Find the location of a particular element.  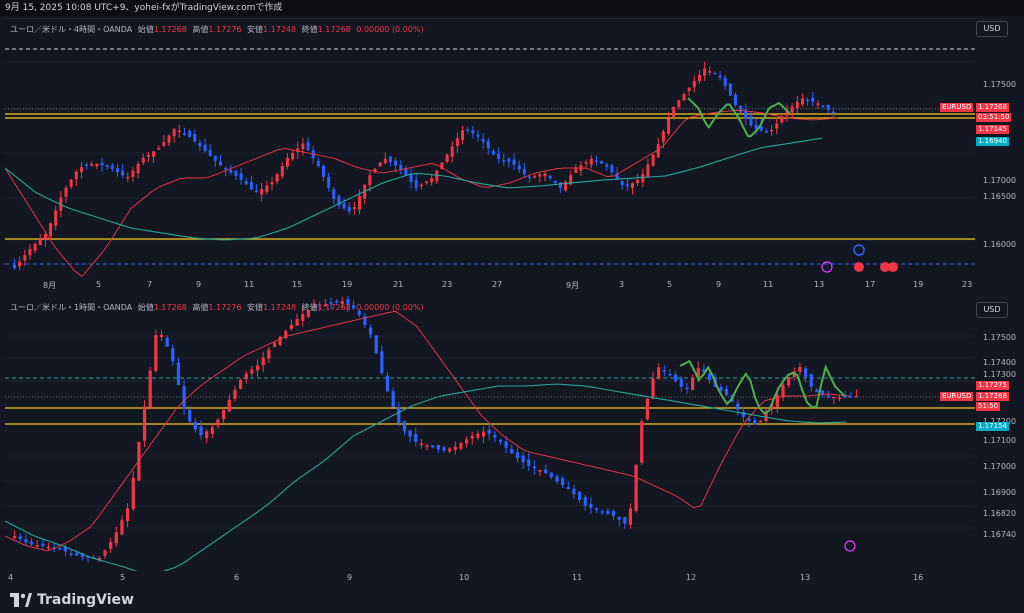

top-date-tick: 9 is located at coordinates (199, 284).